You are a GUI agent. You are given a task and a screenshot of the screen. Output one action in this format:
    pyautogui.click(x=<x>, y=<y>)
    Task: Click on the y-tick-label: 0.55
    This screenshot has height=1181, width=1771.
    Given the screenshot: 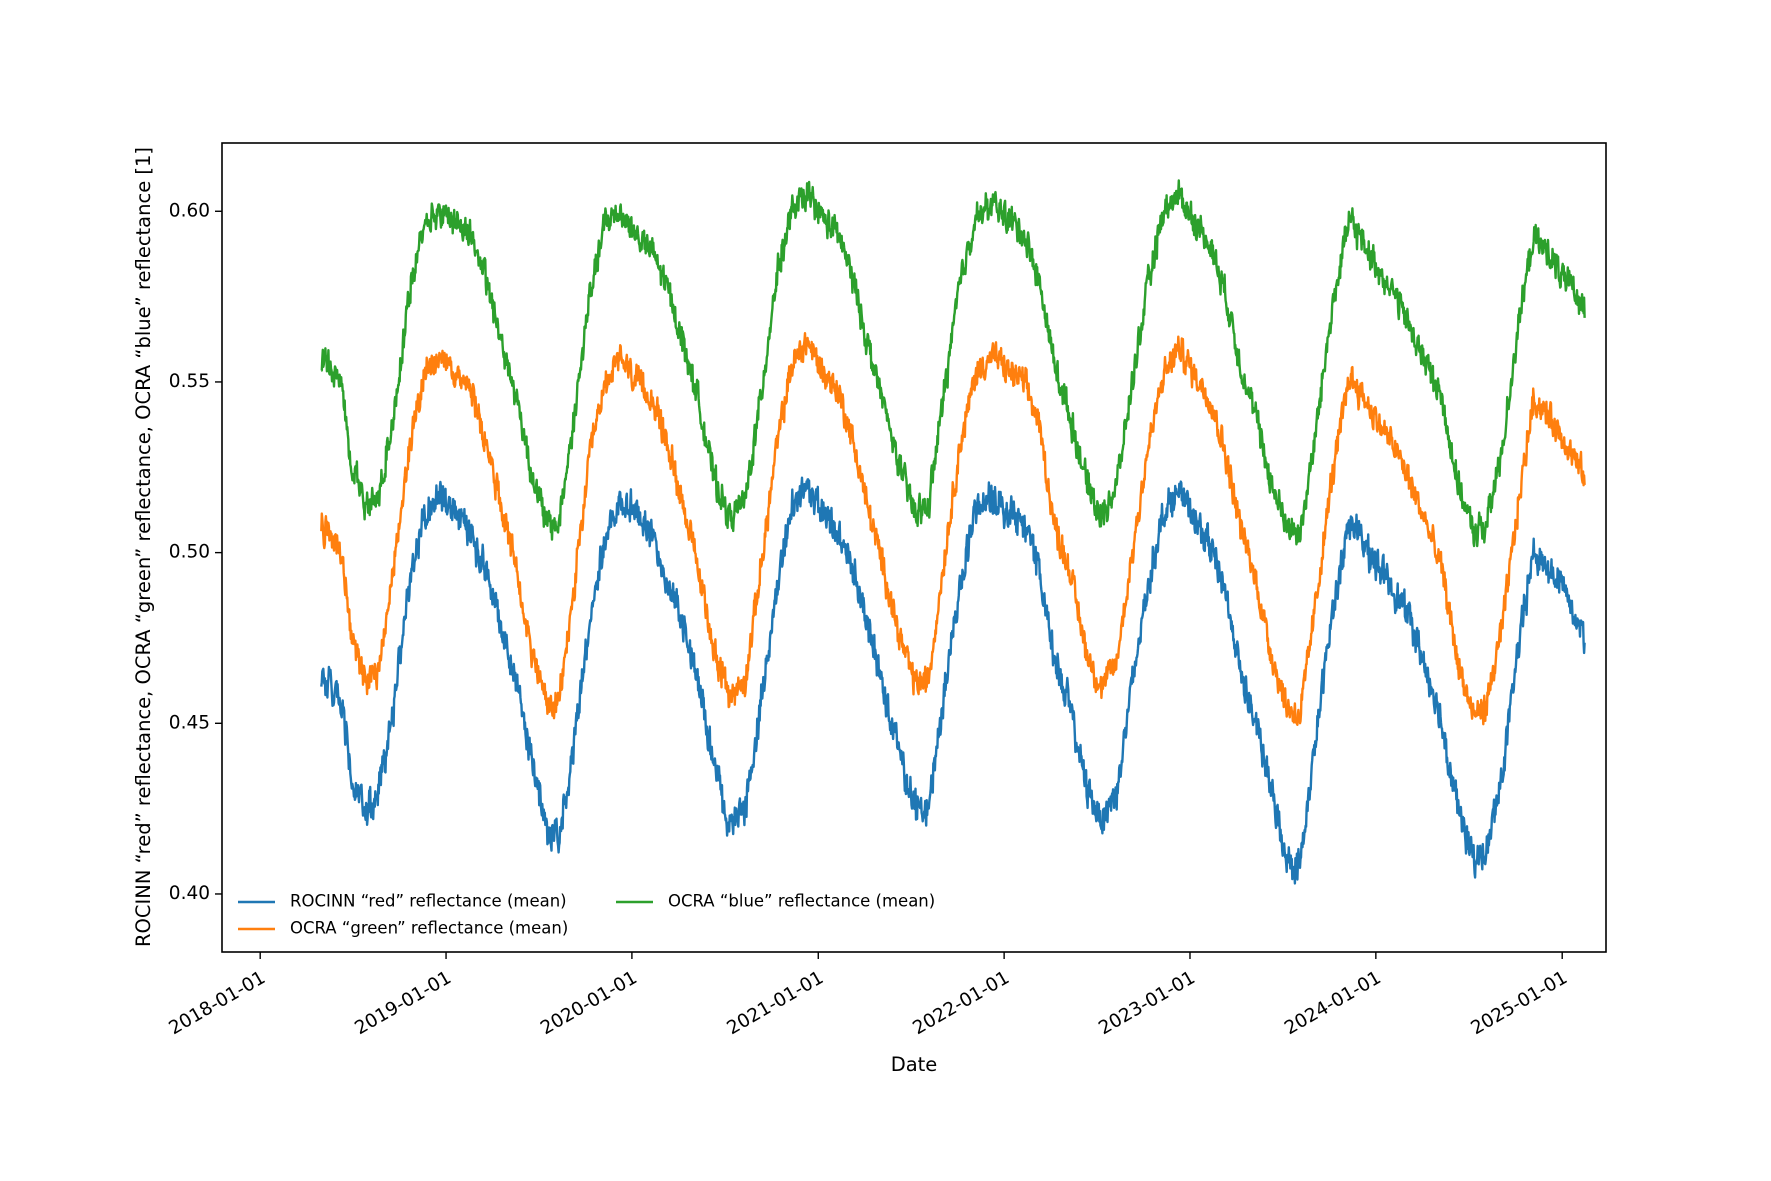 What is the action you would take?
    pyautogui.click(x=189, y=381)
    